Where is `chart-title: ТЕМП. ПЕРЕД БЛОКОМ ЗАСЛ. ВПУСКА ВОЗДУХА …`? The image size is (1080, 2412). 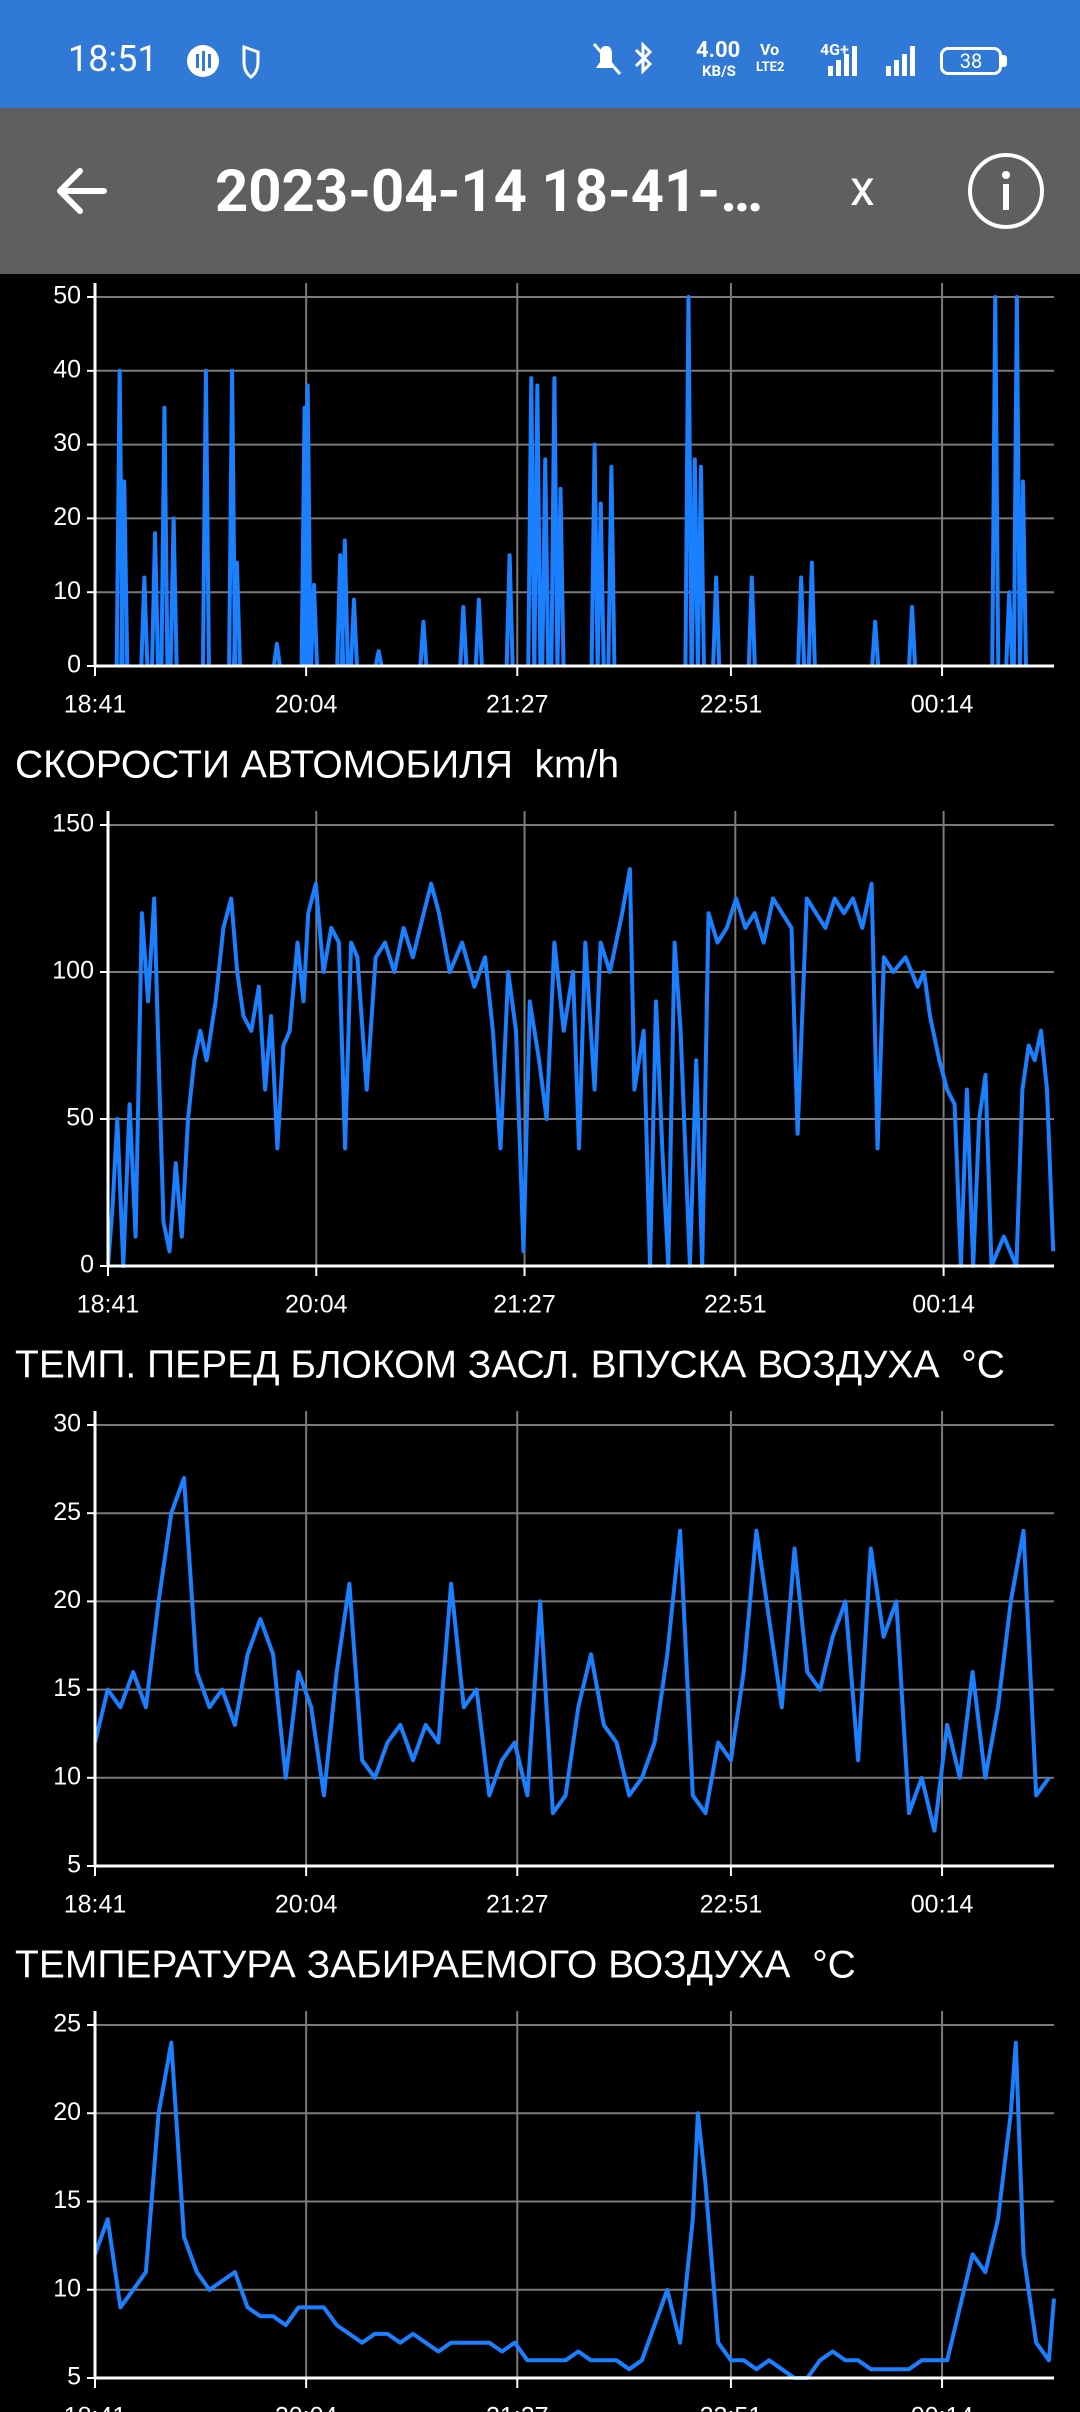 chart-title: ТЕМП. ПЕРЕД БЛОКОМ ЗАСЛ. ВПУСКА ВОЗДУХА … is located at coordinates (510, 1364).